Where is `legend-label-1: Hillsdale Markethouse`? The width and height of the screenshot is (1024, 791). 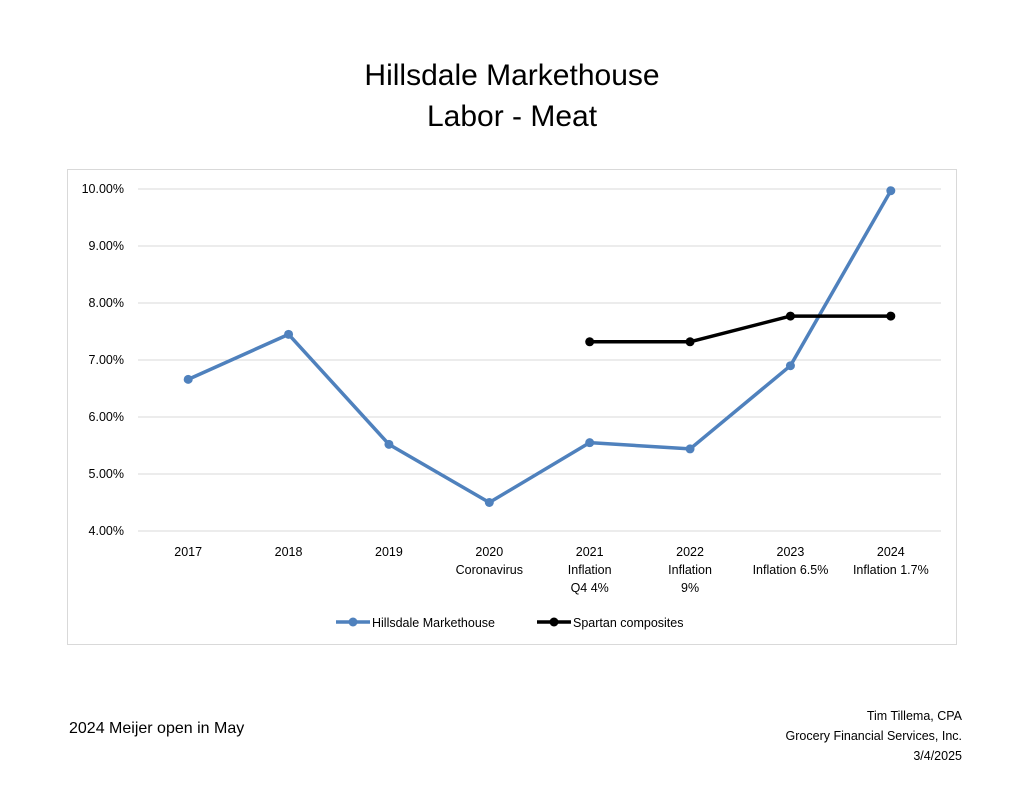
legend-label-1: Hillsdale Markethouse is located at coordinates (433, 623).